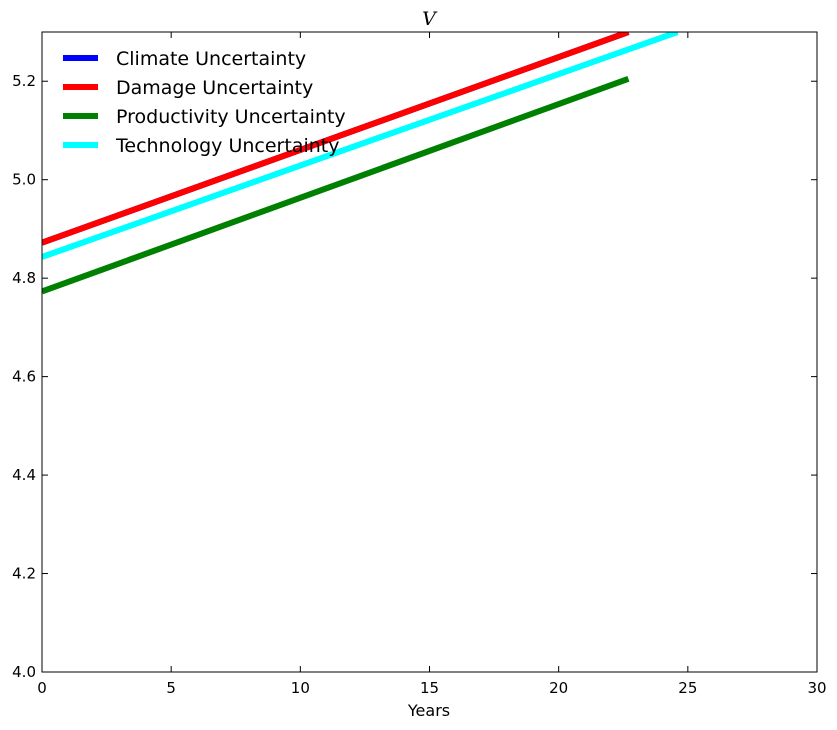 This screenshot has height=730, width=837. Describe the element at coordinates (24, 475) in the screenshot. I see `y-tick-label-2: 4.4` at that location.